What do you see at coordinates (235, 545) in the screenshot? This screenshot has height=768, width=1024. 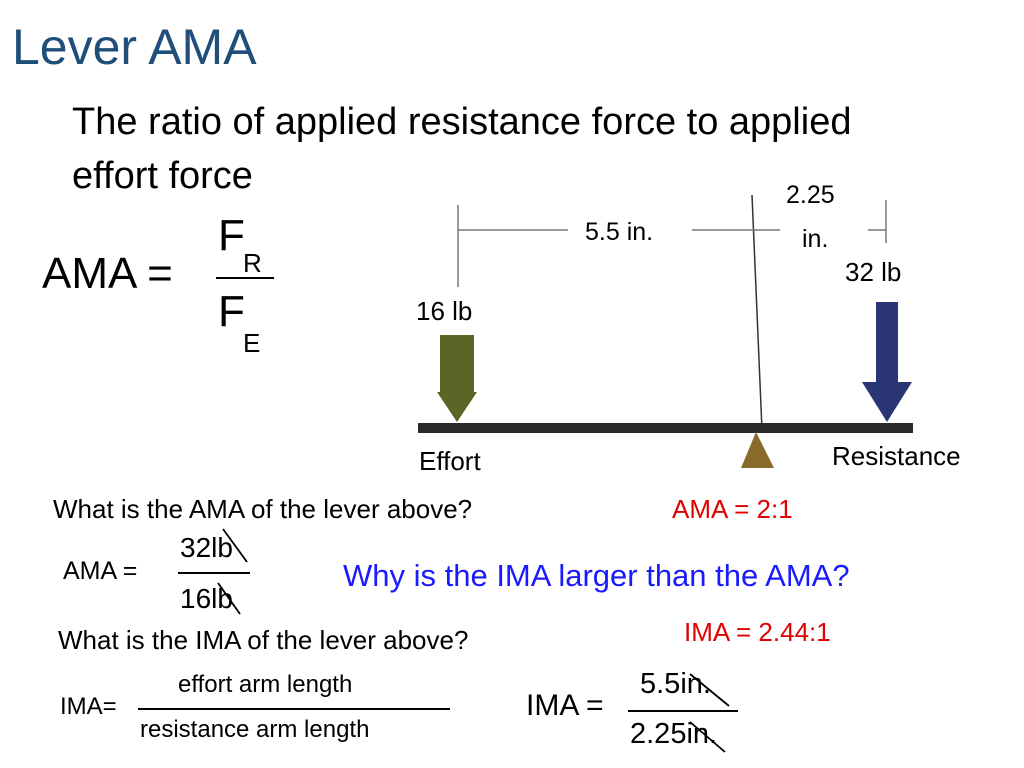 I see `strike-mark-32lb` at bounding box center [235, 545].